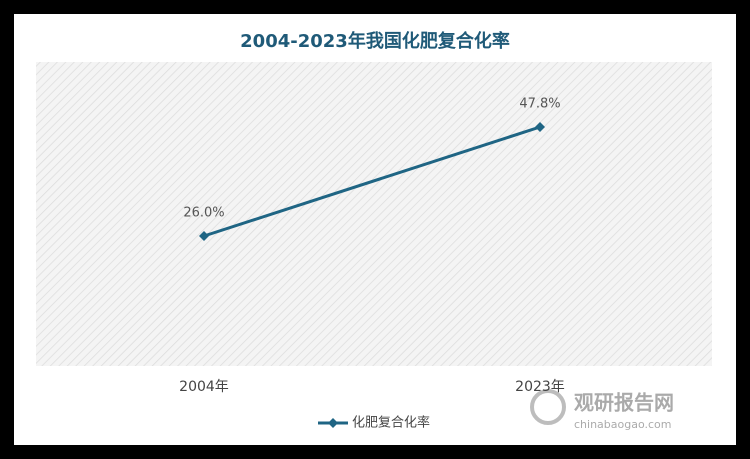 The image size is (750, 459). Describe the element at coordinates (204, 387) in the screenshot. I see `x-tick-label: 2004年` at that location.